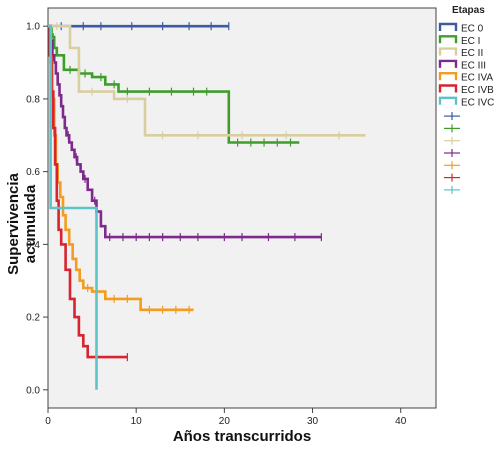  I want to click on legend-swatch-ec-iii, so click(448, 63).